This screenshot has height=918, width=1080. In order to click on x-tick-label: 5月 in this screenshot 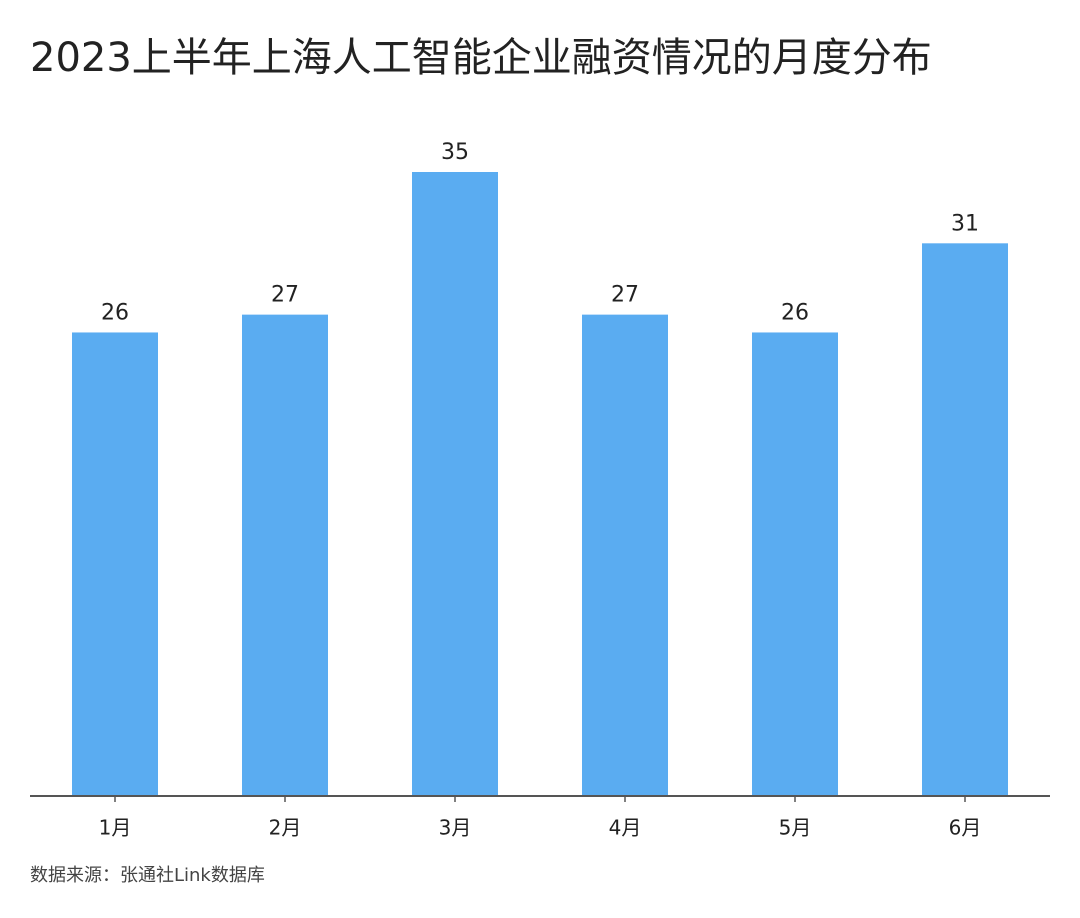, I will do `click(795, 828)`.